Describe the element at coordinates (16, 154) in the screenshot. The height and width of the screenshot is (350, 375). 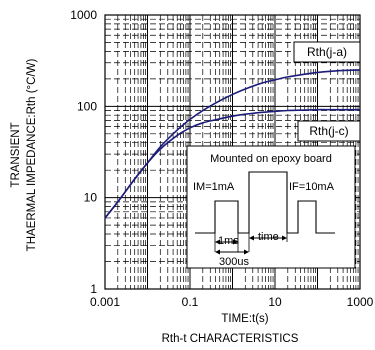
I see `y-axis-title-line-1: TRANSIENT` at that location.